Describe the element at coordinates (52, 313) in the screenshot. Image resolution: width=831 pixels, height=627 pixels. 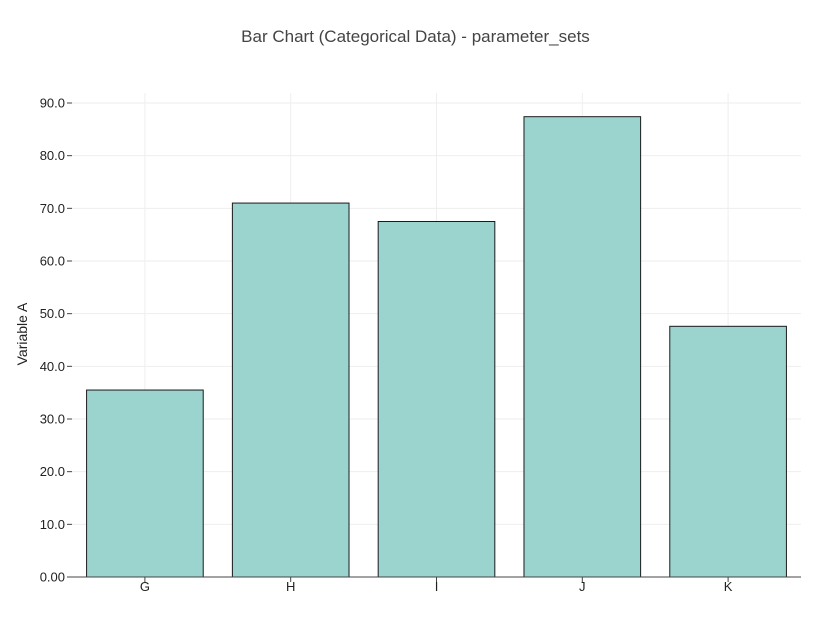
I see `y-tick-label: 50.0` at that location.